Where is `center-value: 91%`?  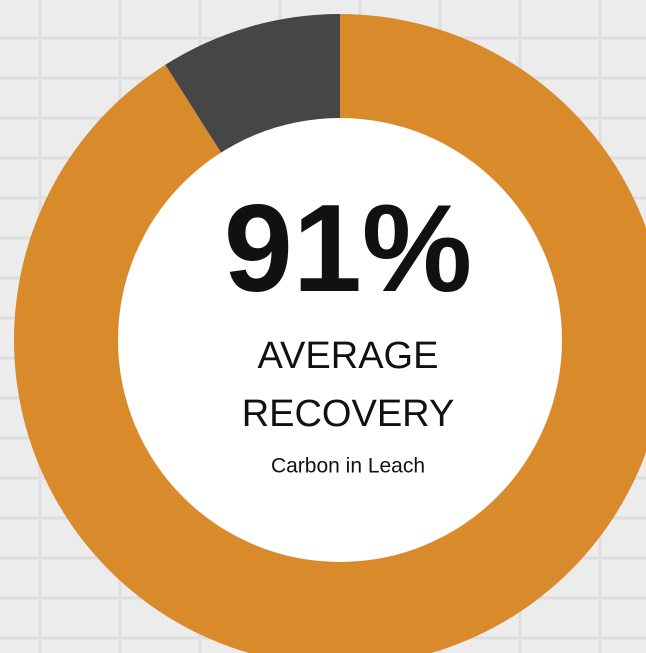 center-value: 91% is located at coordinates (348, 249).